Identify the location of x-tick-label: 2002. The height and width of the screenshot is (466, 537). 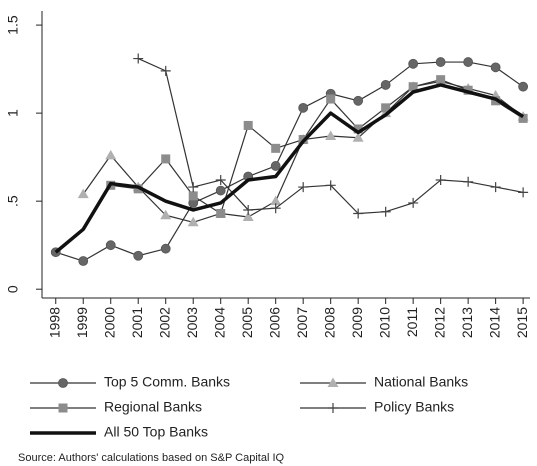
(164, 322).